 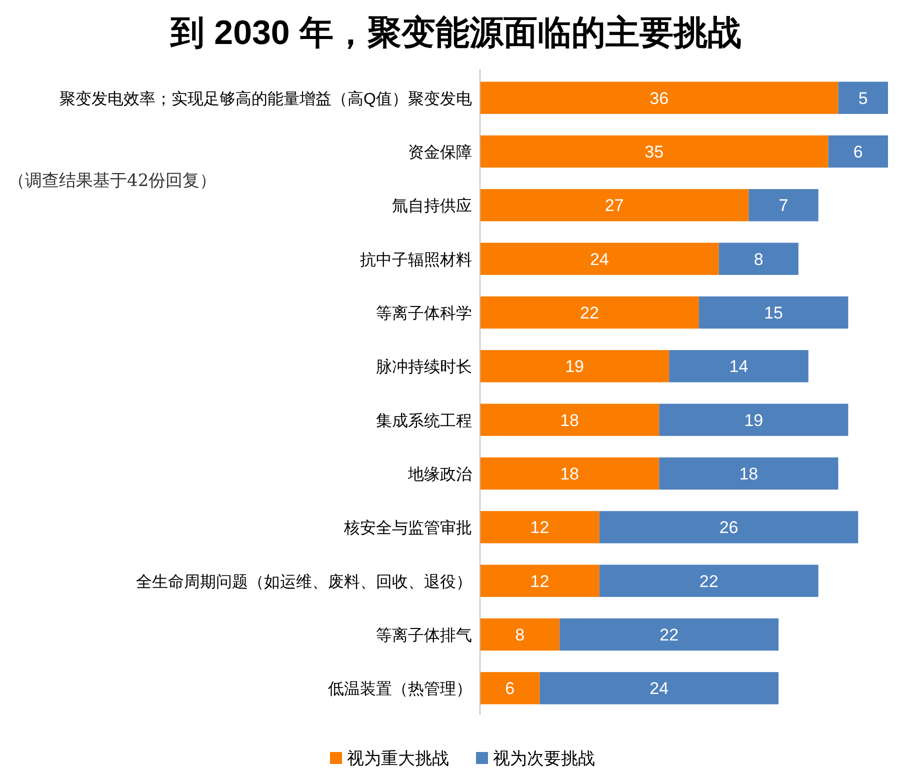 What do you see at coordinates (400, 689) in the screenshot?
I see `y-tick-label: 低温装置（热管理）` at bounding box center [400, 689].